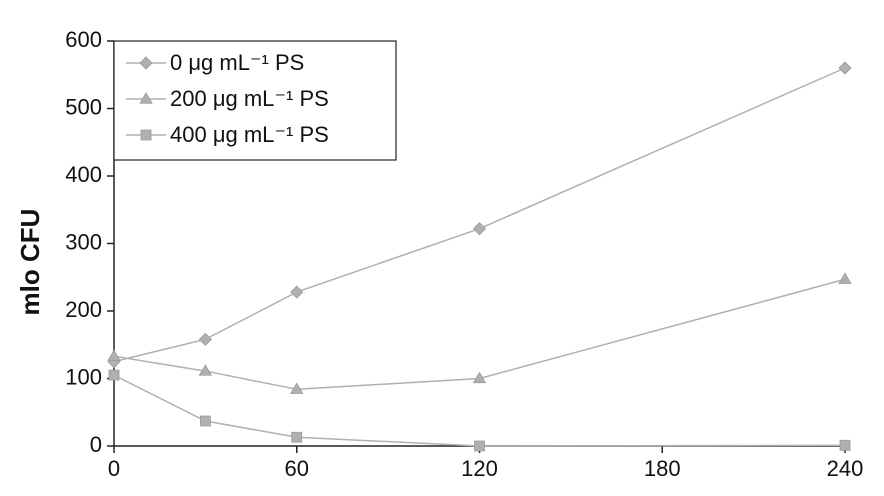 The image size is (884, 496). What do you see at coordinates (83, 39) in the screenshot?
I see `y-tick-label: 600` at bounding box center [83, 39].